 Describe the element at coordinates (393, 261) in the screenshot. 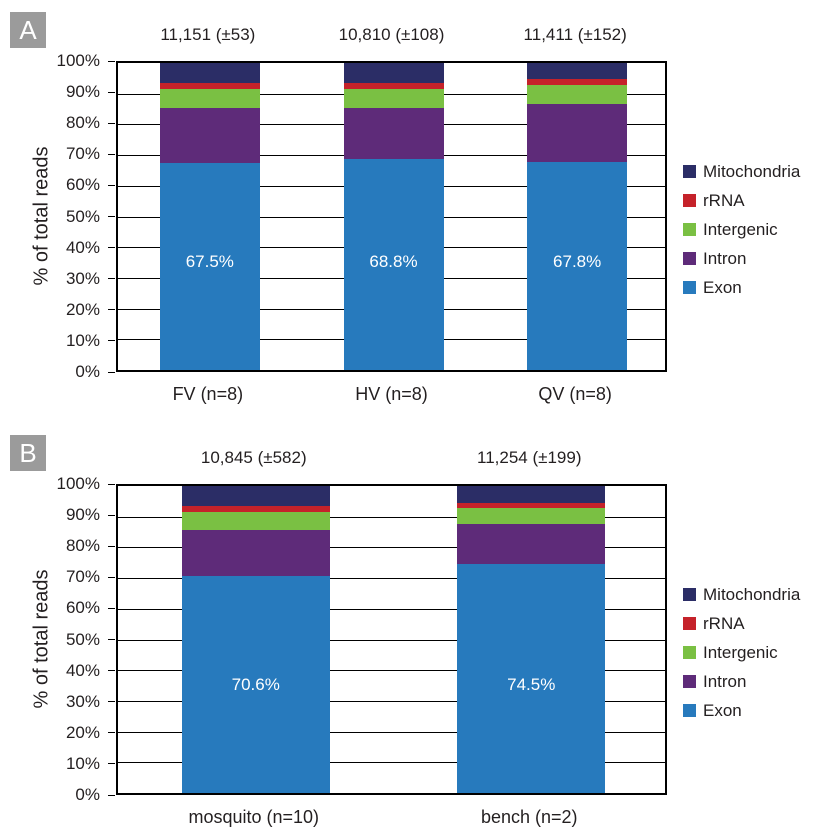

I see `exon-percentage-label: 68.8%` at that location.